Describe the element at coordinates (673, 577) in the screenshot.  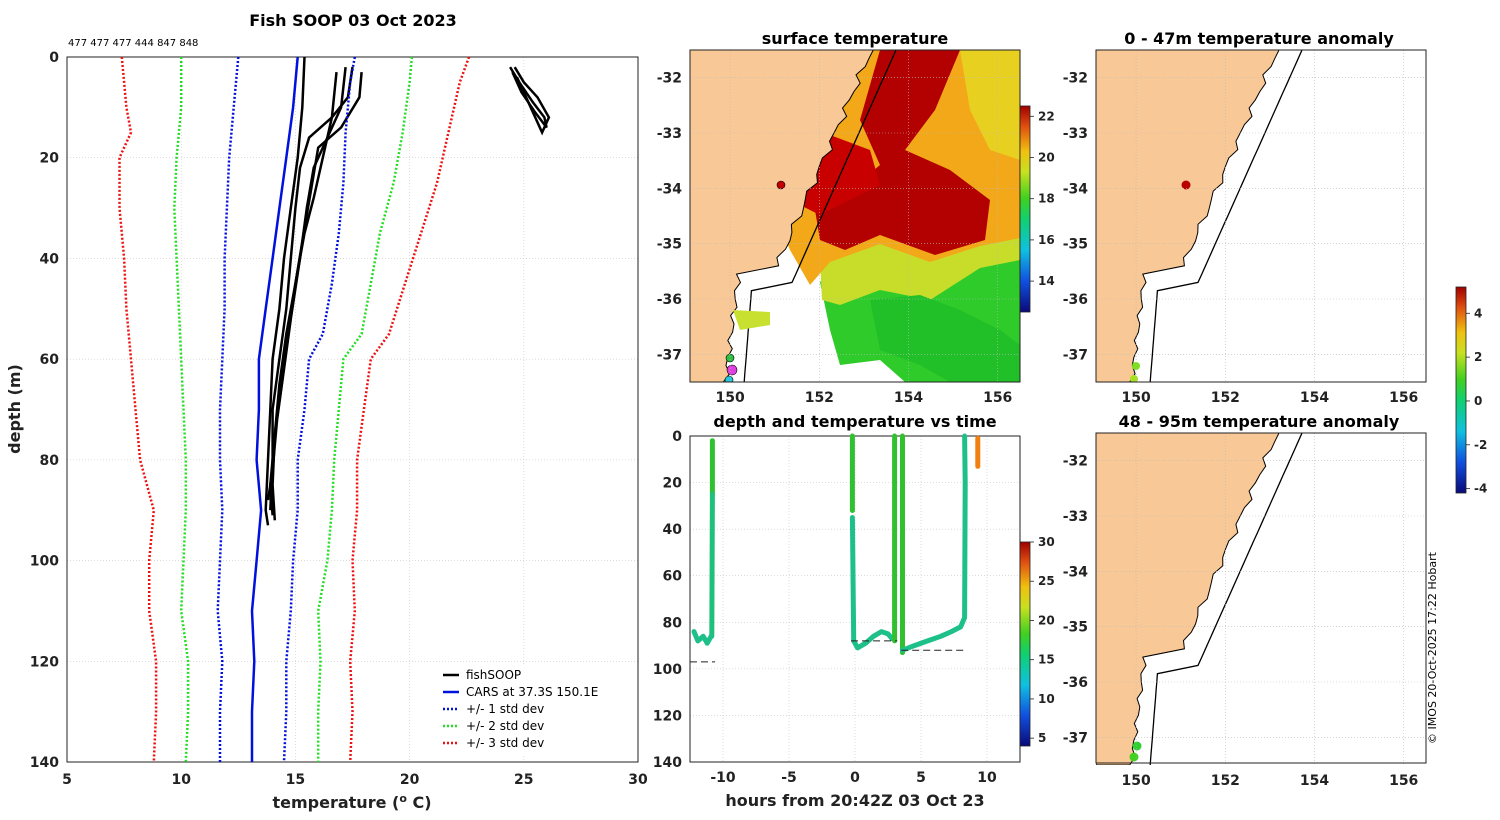
I see `timeseries-ytick: 60` at that location.